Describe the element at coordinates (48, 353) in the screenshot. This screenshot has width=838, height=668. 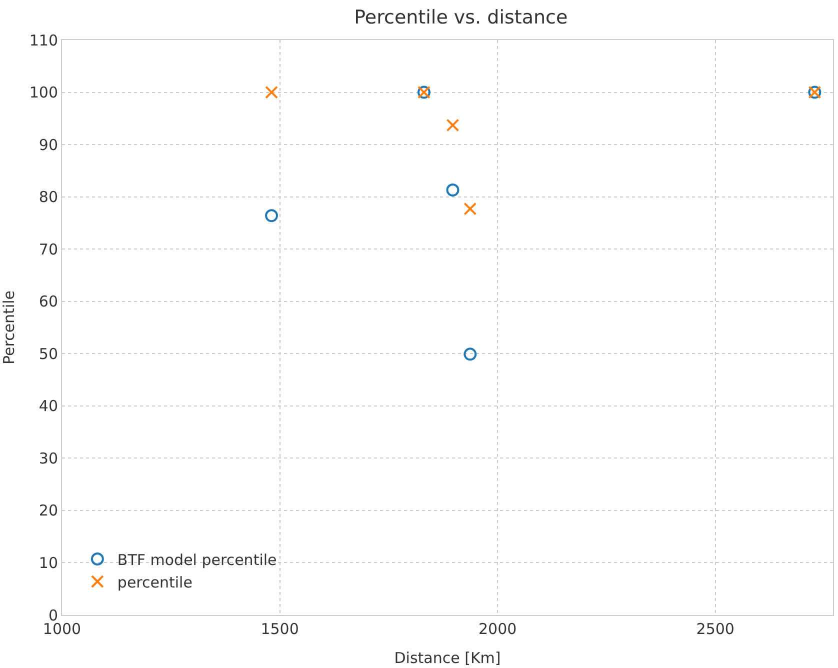
I see `y-tick-label: 50` at that location.